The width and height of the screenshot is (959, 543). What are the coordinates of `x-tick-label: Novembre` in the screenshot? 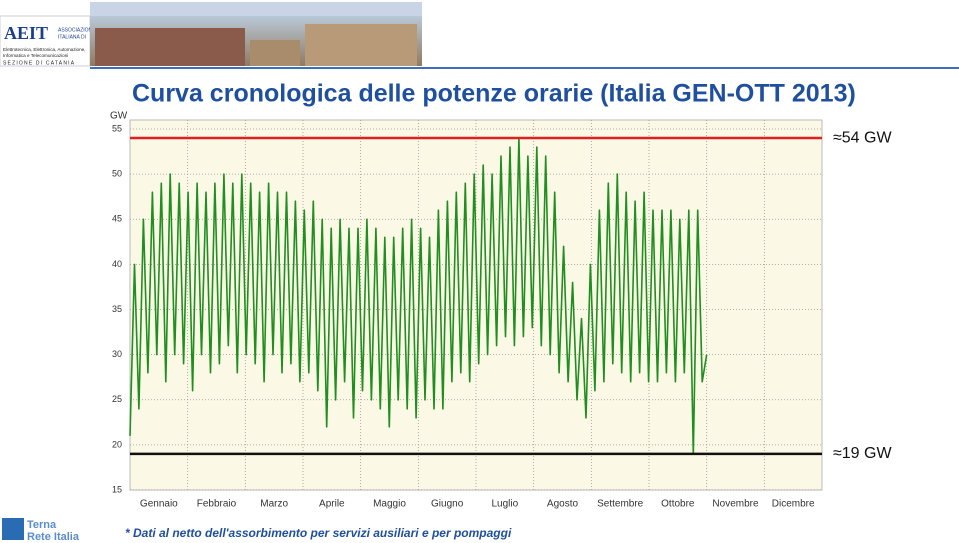 It's located at (735, 504).